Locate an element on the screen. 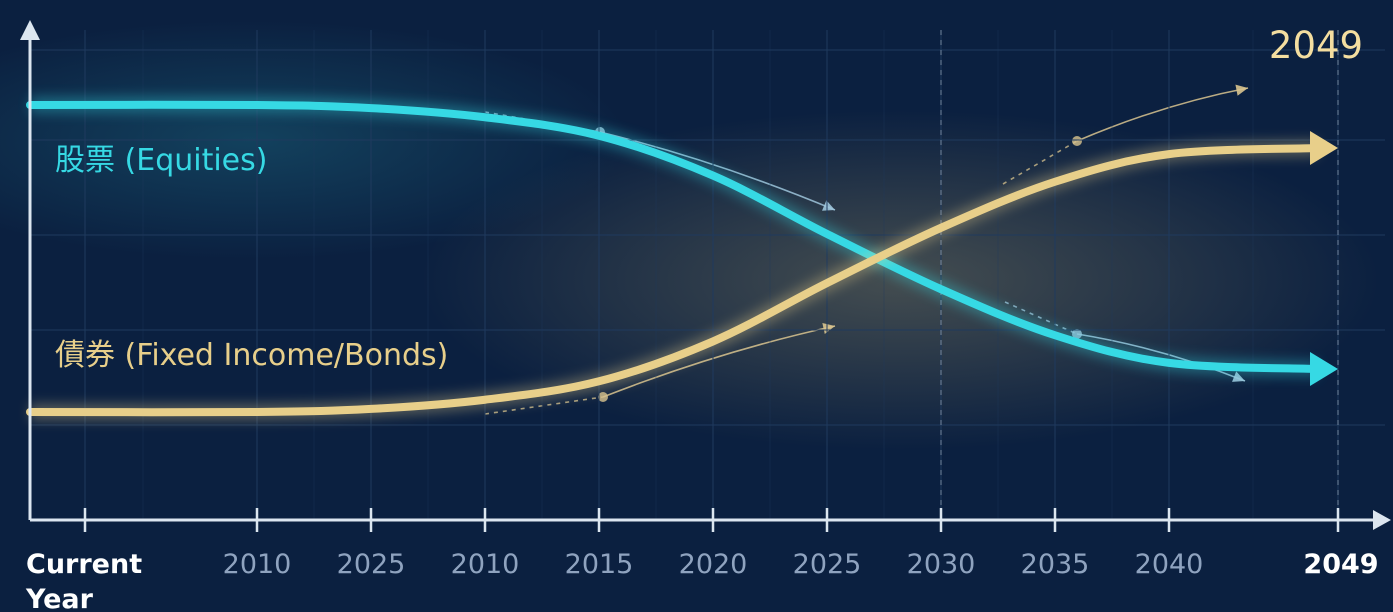 Image resolution: width=1393 pixels, height=612 pixels. bonds-trend-arrow-1-dashed is located at coordinates (544, 405).